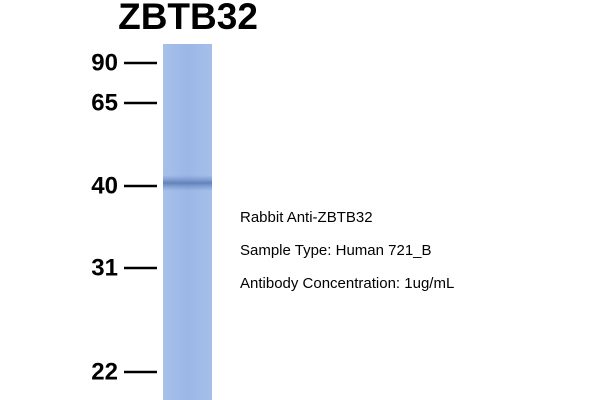 This screenshot has height=400, width=600. I want to click on protein-band, so click(187, 183).